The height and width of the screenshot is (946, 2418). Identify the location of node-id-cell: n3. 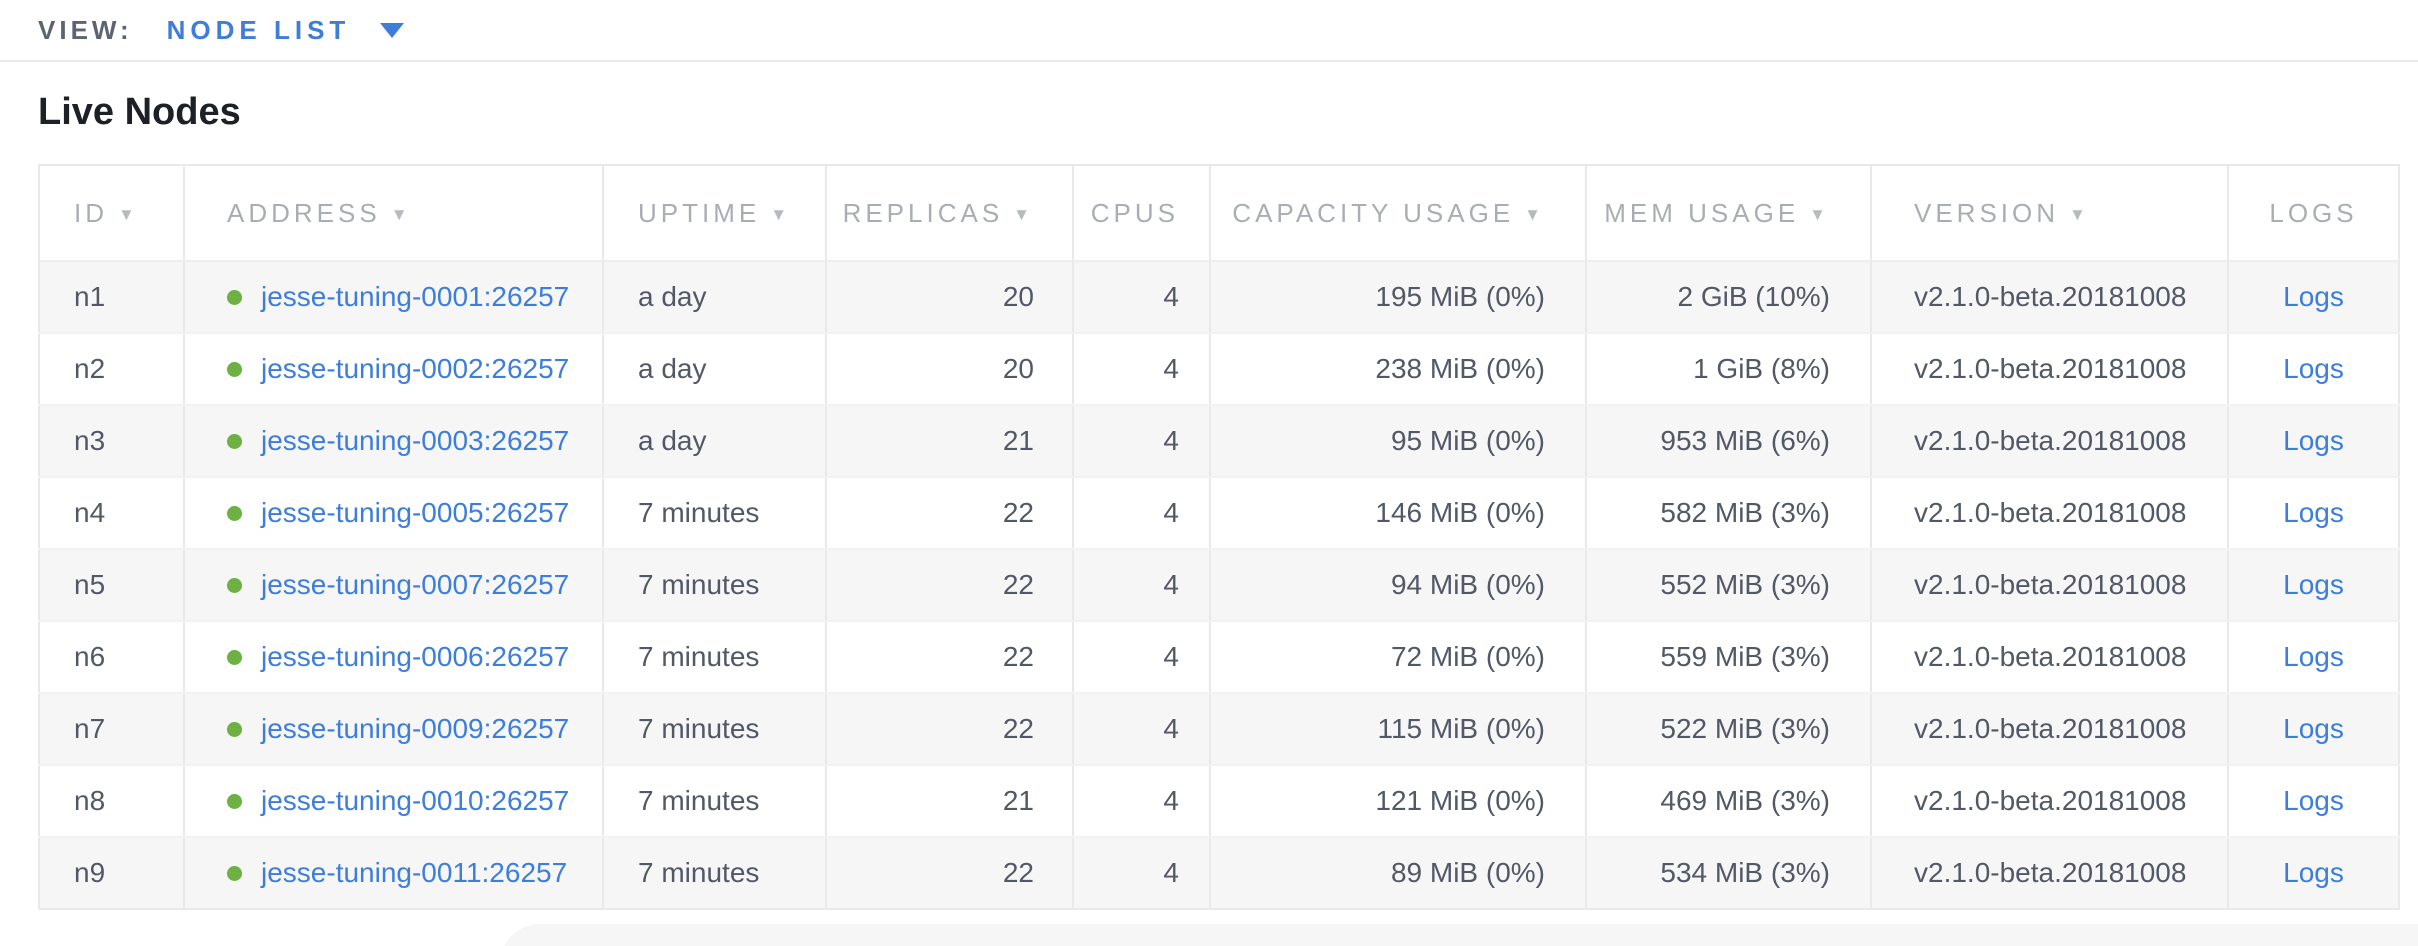
(112, 441).